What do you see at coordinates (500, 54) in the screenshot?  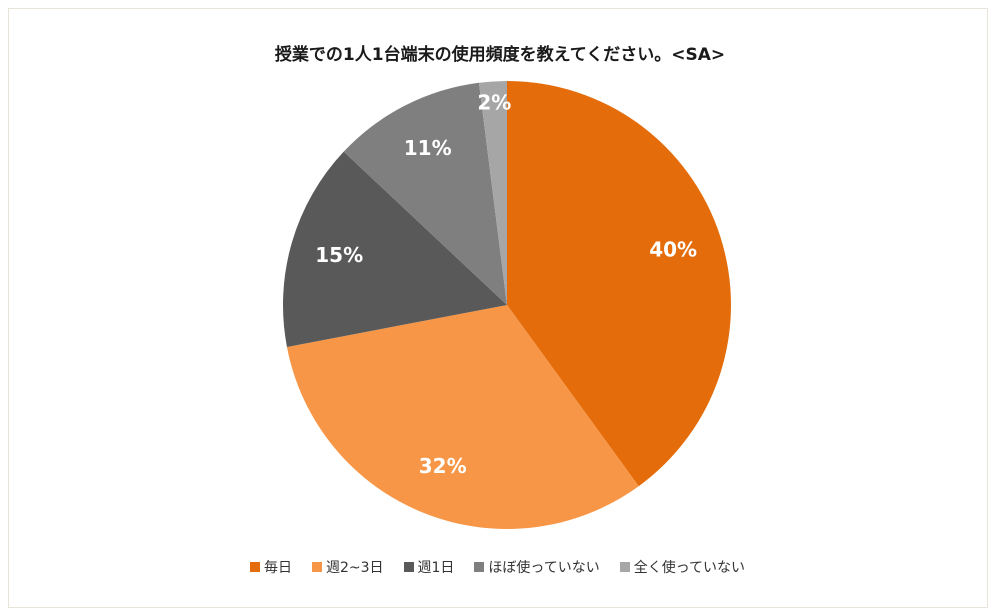 I see `chart-title: 授業での1人1台端末の使用頻度を教えてください。<SA>` at bounding box center [500, 54].